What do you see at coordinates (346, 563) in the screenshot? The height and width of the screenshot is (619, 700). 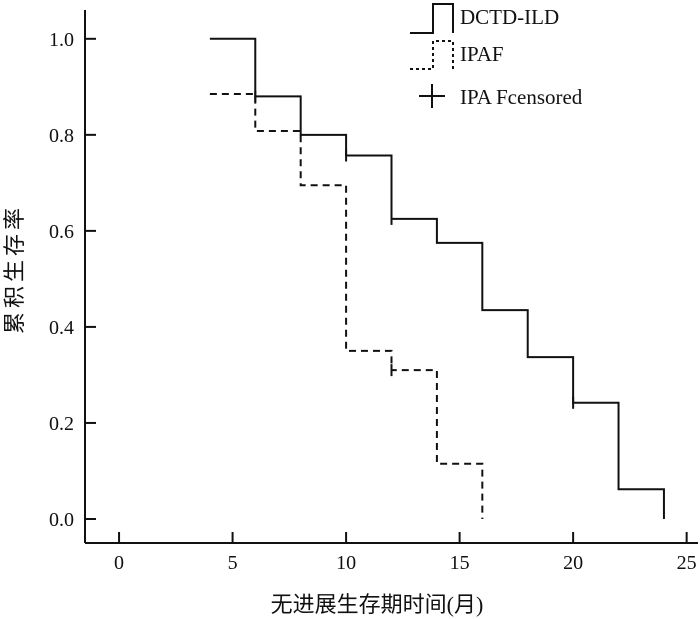 I see `x-tick-label: 10` at bounding box center [346, 563].